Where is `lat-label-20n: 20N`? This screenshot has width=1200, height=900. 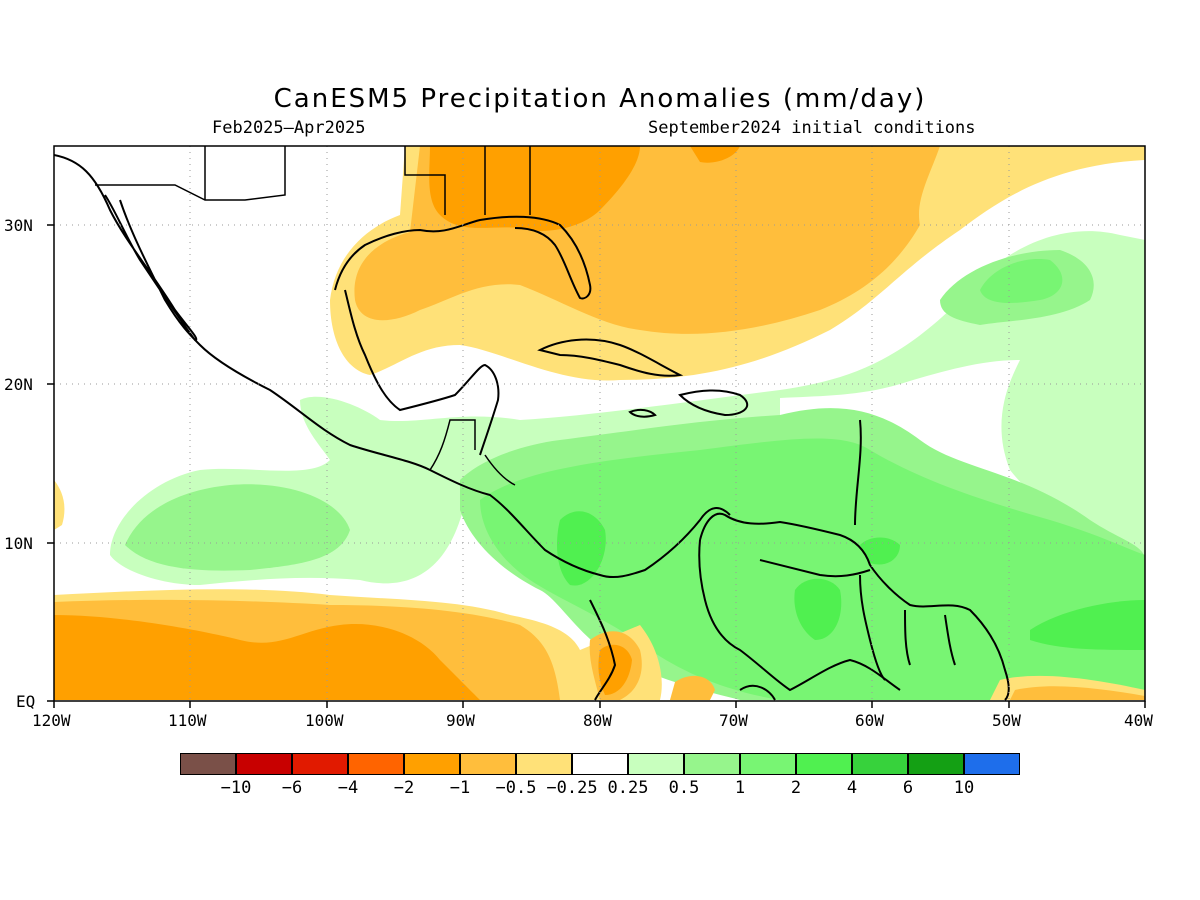
lat-label-20n: 20N is located at coordinates (18, 384).